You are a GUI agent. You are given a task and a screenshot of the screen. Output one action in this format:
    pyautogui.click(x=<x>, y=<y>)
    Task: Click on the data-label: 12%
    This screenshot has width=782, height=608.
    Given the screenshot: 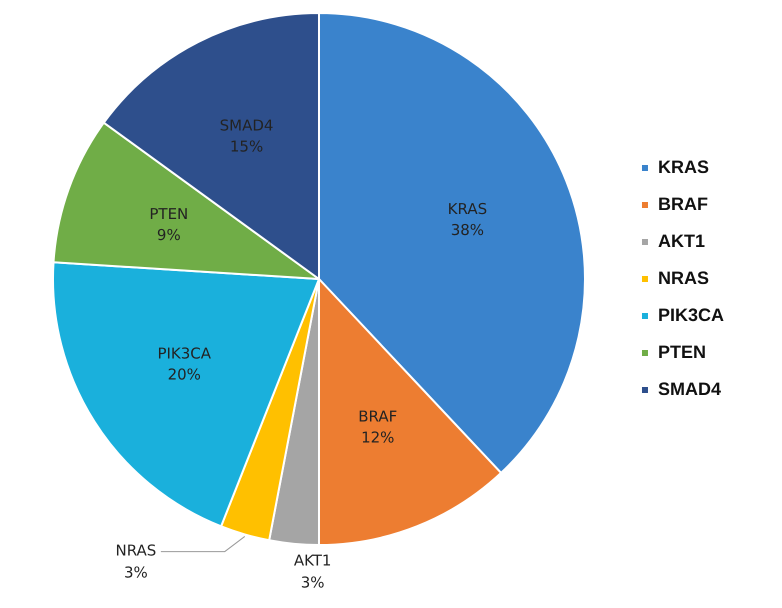 What is the action you would take?
    pyautogui.click(x=377, y=437)
    